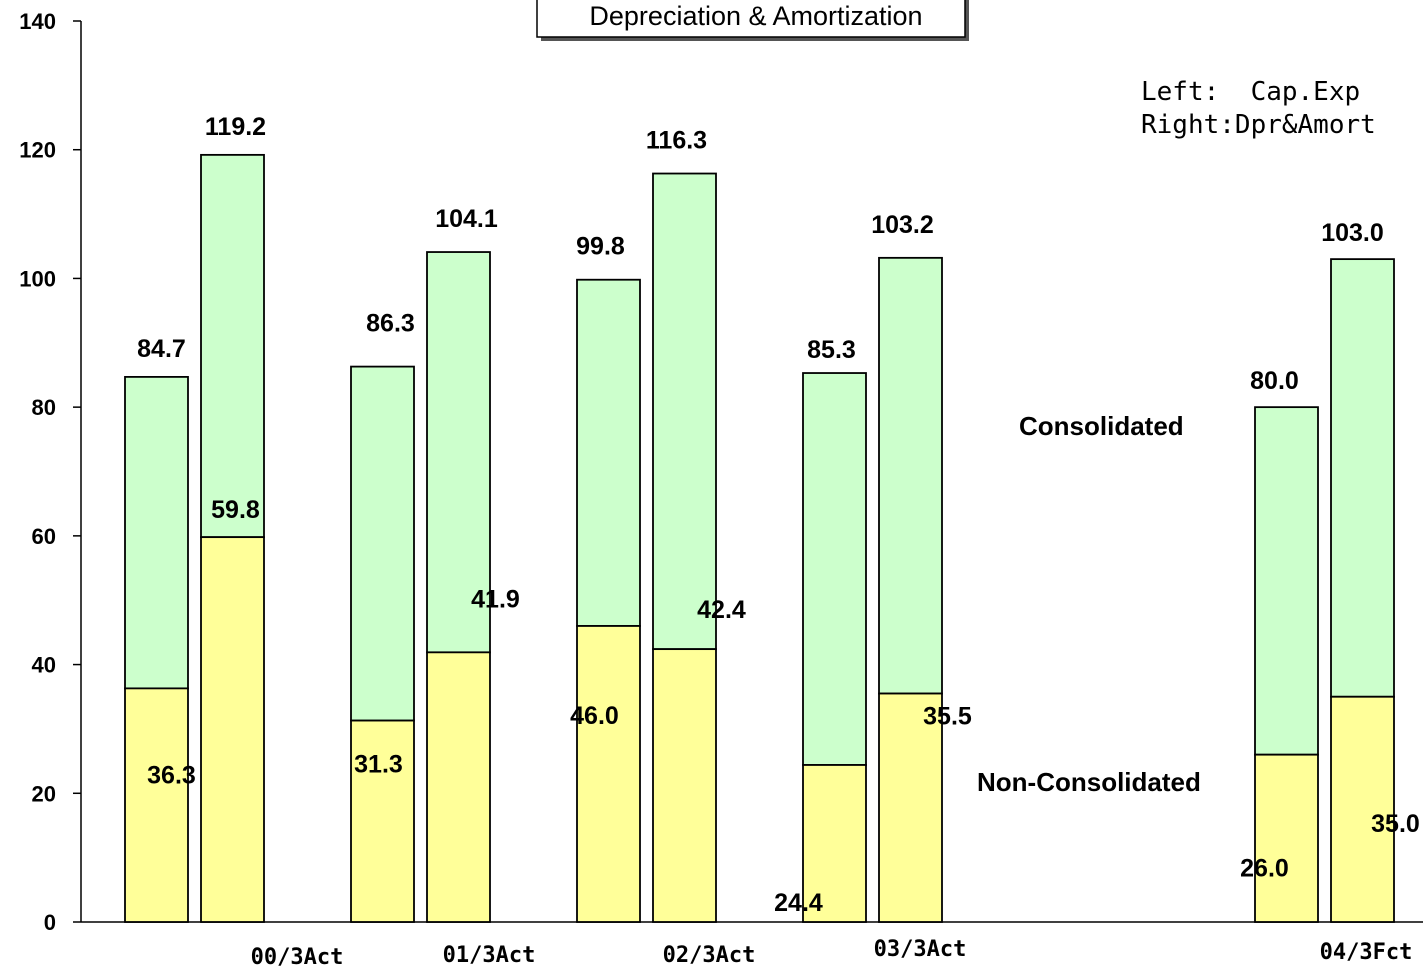  I want to click on non-consolidated-value-label: 35.5, so click(947, 717).